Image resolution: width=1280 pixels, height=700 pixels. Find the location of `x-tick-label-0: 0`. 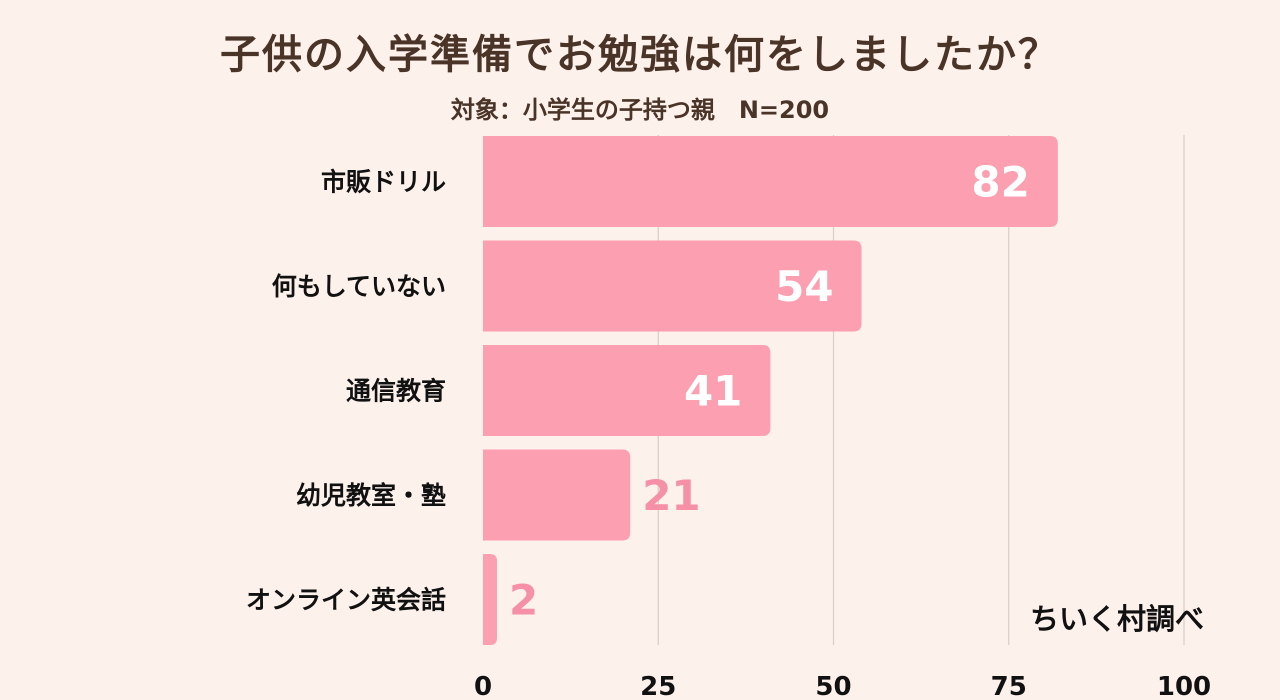

x-tick-label-0: 0 is located at coordinates (483, 686).